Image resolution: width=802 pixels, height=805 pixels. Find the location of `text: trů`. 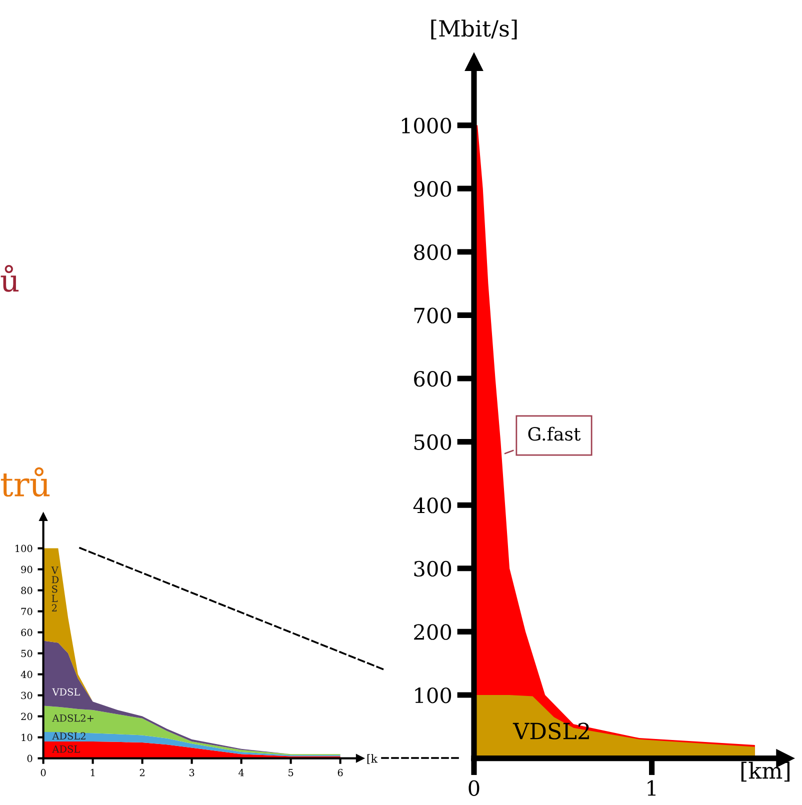

text: trů is located at coordinates (25, 482).